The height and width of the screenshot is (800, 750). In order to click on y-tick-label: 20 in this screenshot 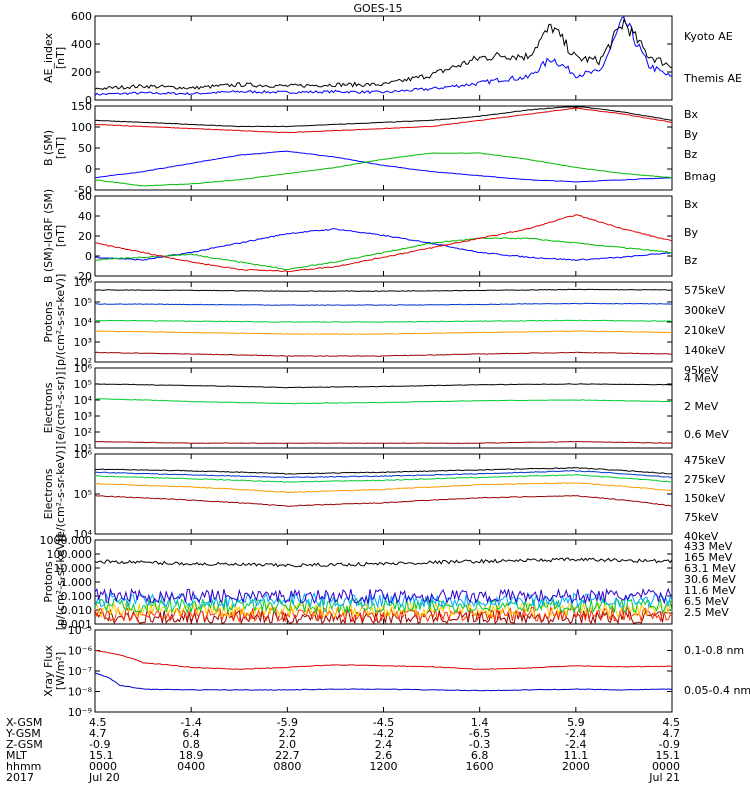, I will do `click(85, 236)`.